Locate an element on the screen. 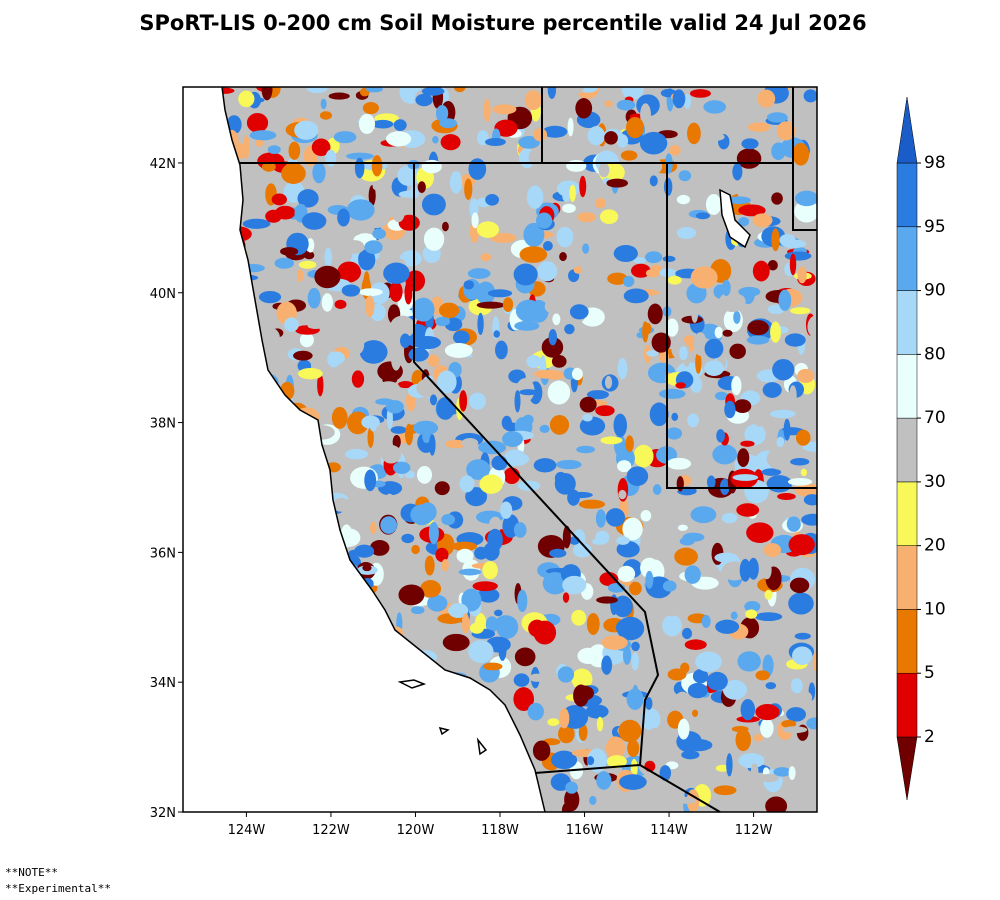  lon-label: 116W is located at coordinates (585, 830).